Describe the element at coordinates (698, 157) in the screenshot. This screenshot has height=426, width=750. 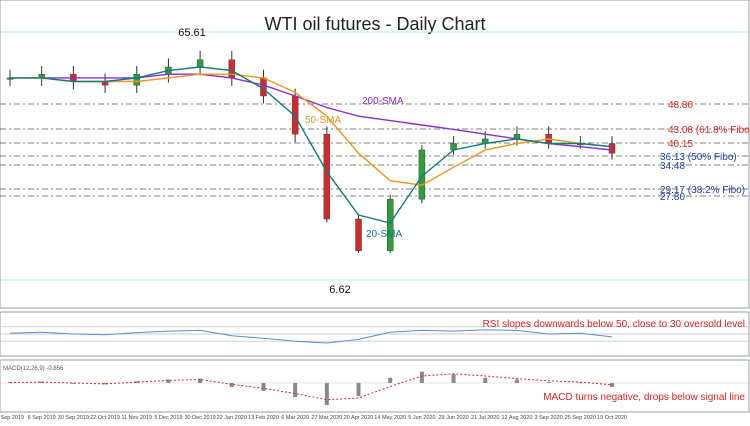
I see `level-label: 36.13 (50% Fibo)` at that location.